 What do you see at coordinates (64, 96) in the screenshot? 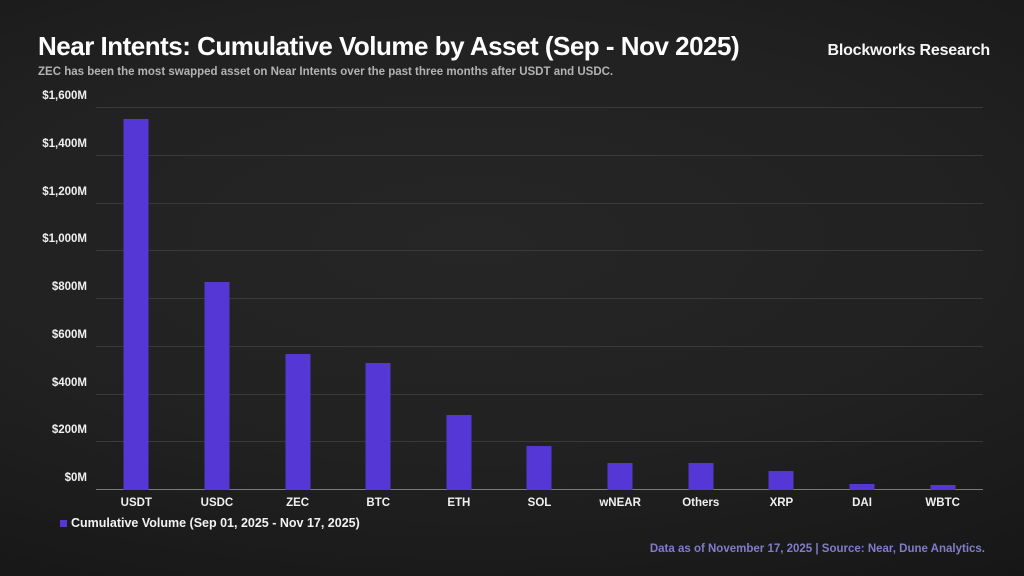
I see `y-axis-tick-label: $1,600M` at bounding box center [64, 96].